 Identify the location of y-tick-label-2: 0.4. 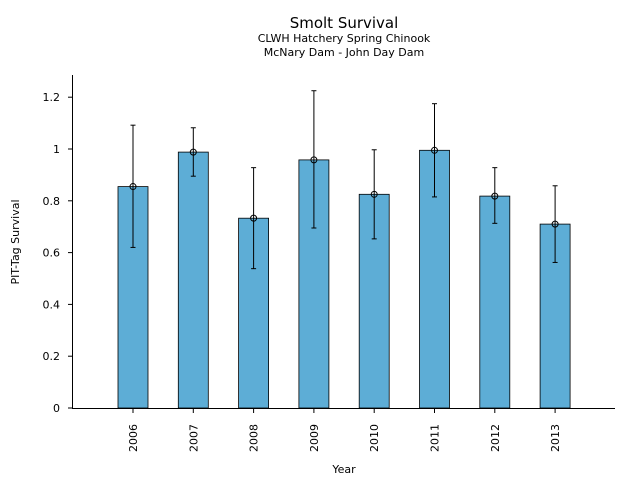
(52, 304).